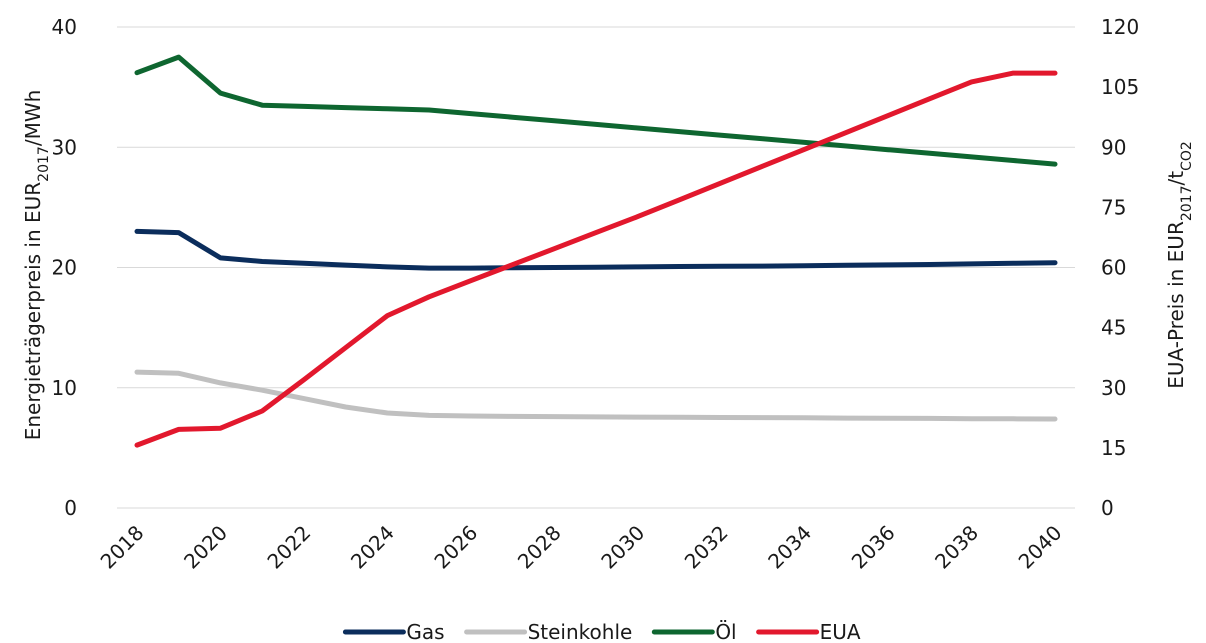  Describe the element at coordinates (70, 508) in the screenshot. I see `left-tick-label: 0` at that location.